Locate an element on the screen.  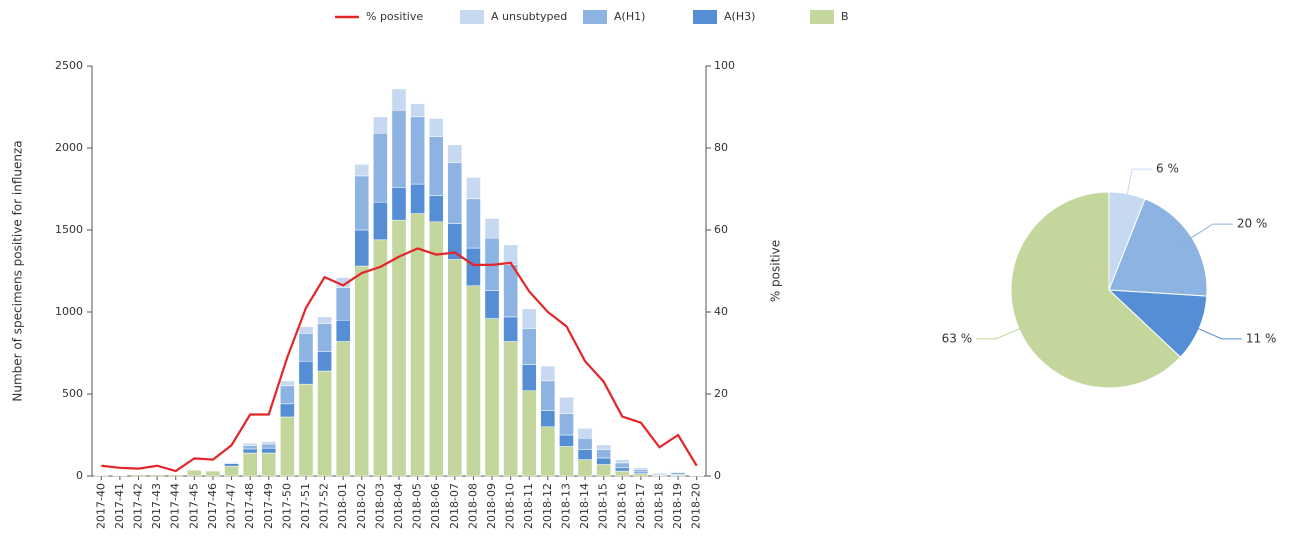
x-tick-label: 2018-03 is located at coordinates (379, 506).